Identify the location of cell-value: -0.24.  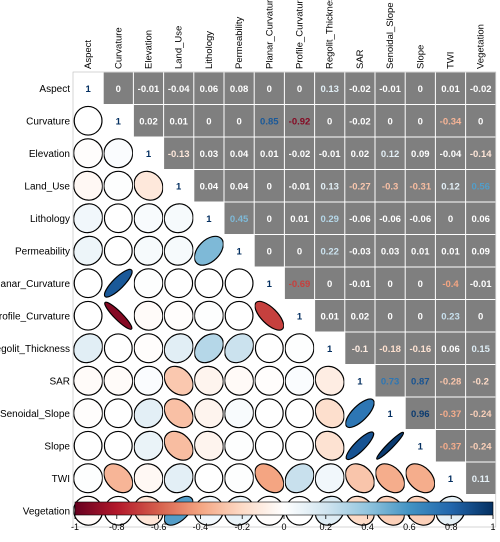
(481, 446).